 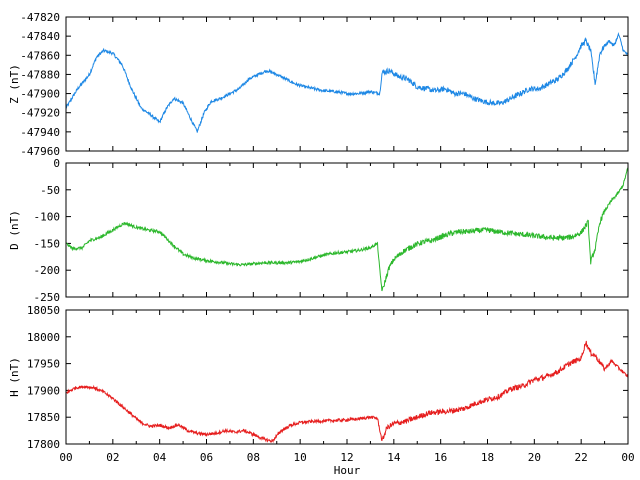 I want to click on x-tick-label: 02, so click(x=112, y=457).